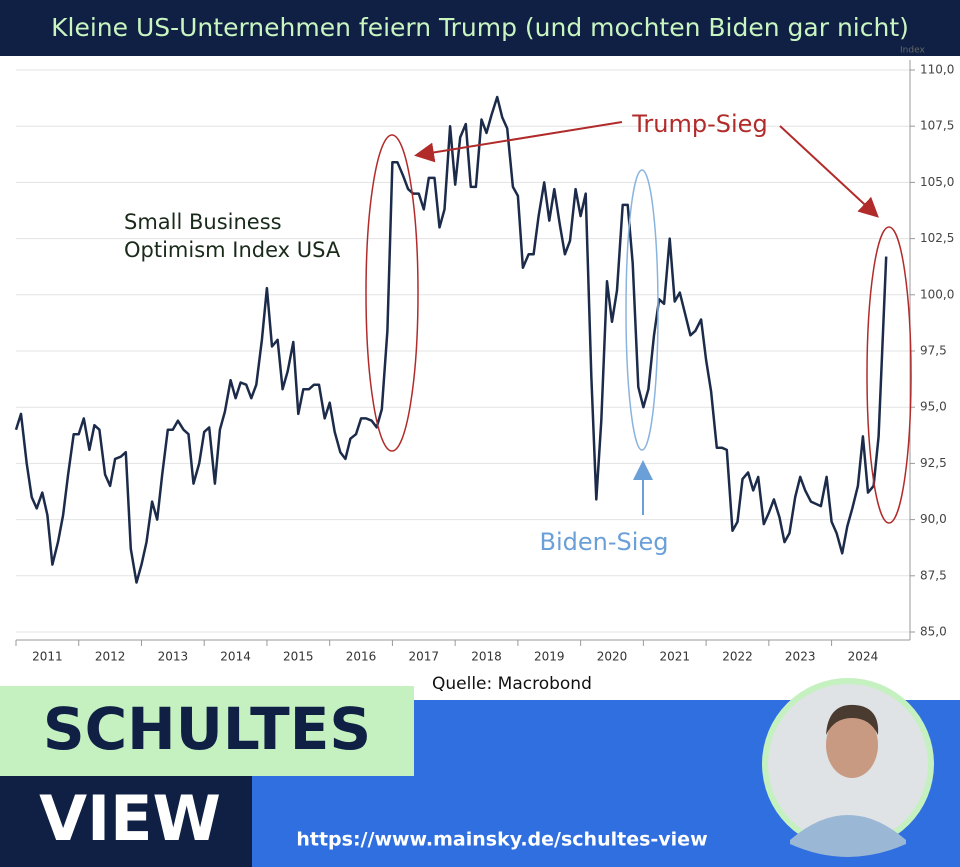  I want to click on y-tick-label: 105,0, so click(937, 182).